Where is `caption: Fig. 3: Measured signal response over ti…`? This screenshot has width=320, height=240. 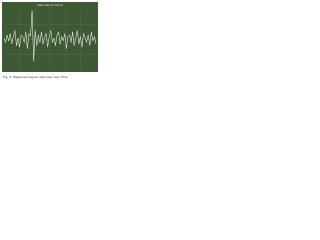 caption: Fig. 3: Measured signal response over ti… is located at coordinates (35, 77).